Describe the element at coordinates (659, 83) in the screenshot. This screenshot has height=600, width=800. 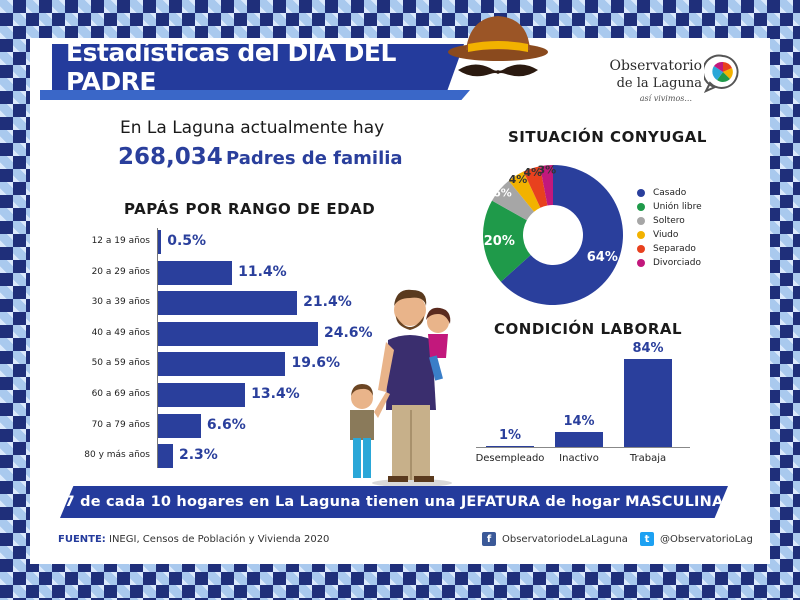
I see `logo-line-2: de la Laguna` at that location.